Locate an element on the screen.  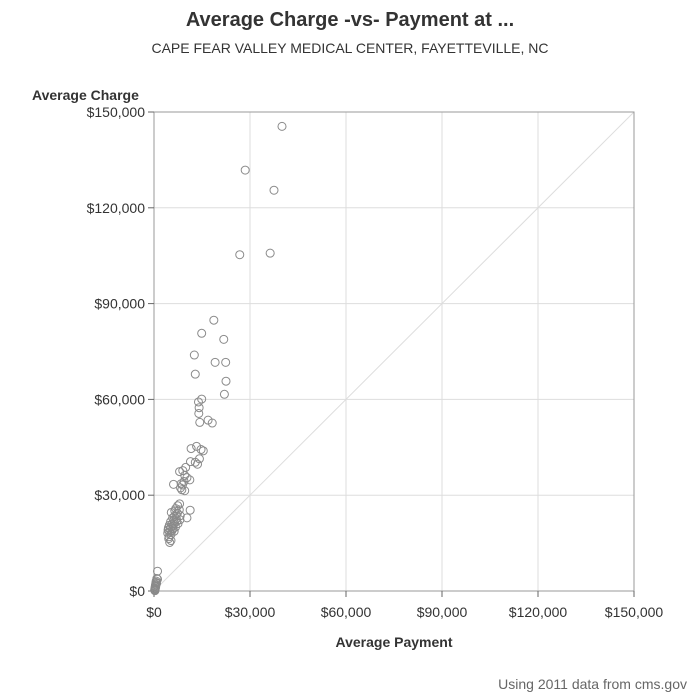
footnote: Using 2011 data from cms.gov is located at coordinates (592, 684).